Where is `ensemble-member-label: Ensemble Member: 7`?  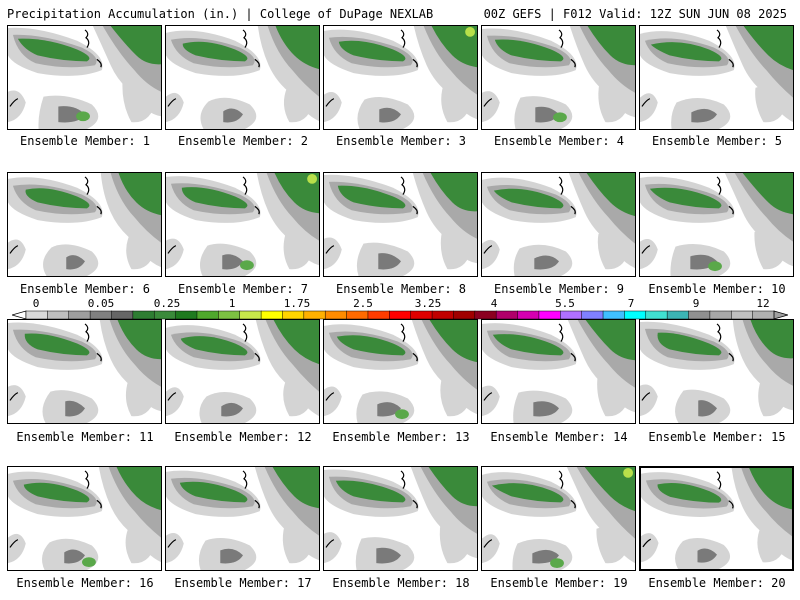 ensemble-member-label: Ensemble Member: 7 is located at coordinates (243, 289).